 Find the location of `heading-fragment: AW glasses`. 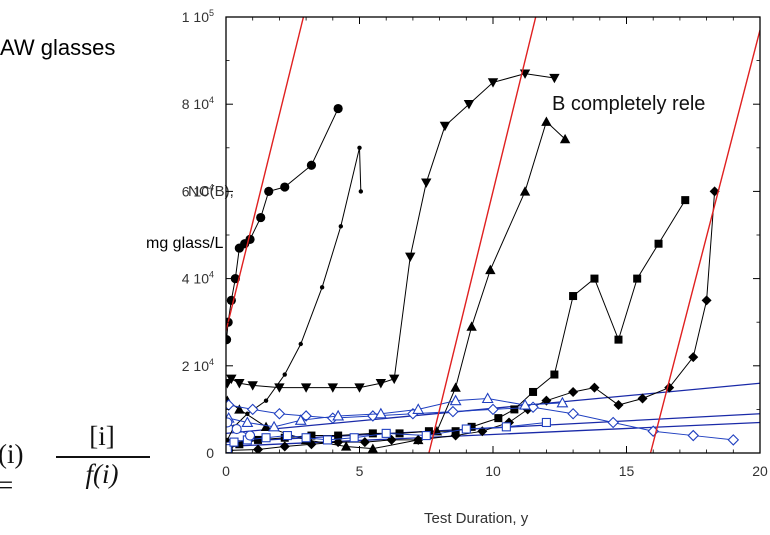

heading-fragment: AW glasses is located at coordinates (58, 47).